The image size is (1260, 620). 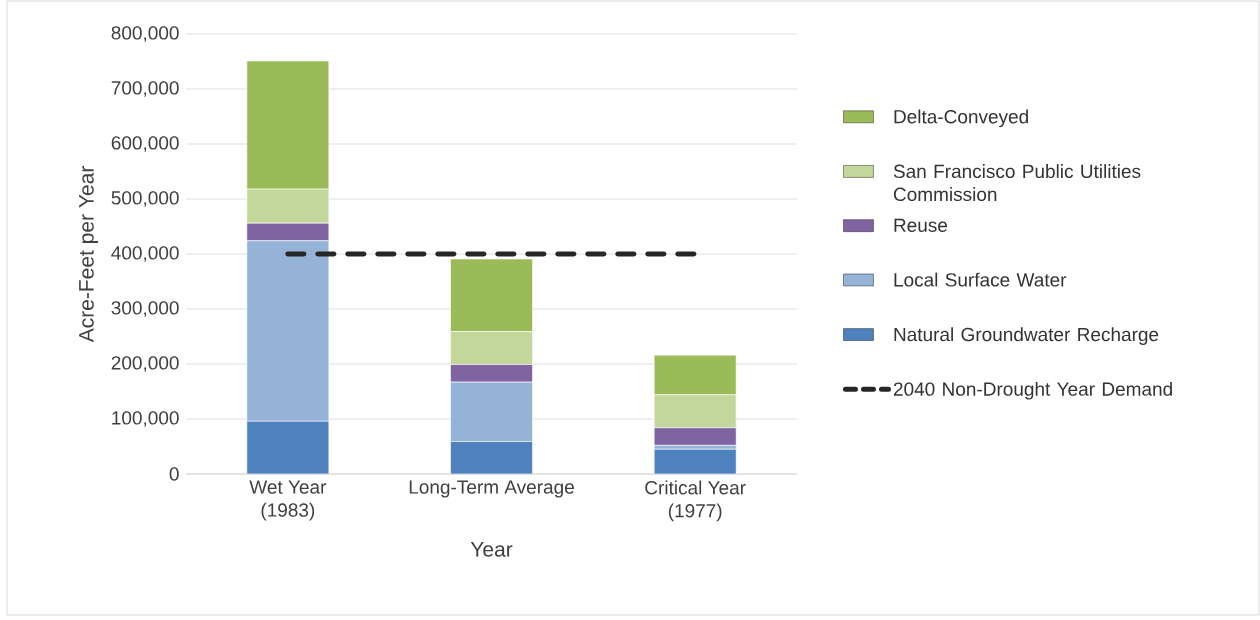 What do you see at coordinates (961, 118) in the screenshot?
I see `legend-label: Delta-Conveyed` at bounding box center [961, 118].